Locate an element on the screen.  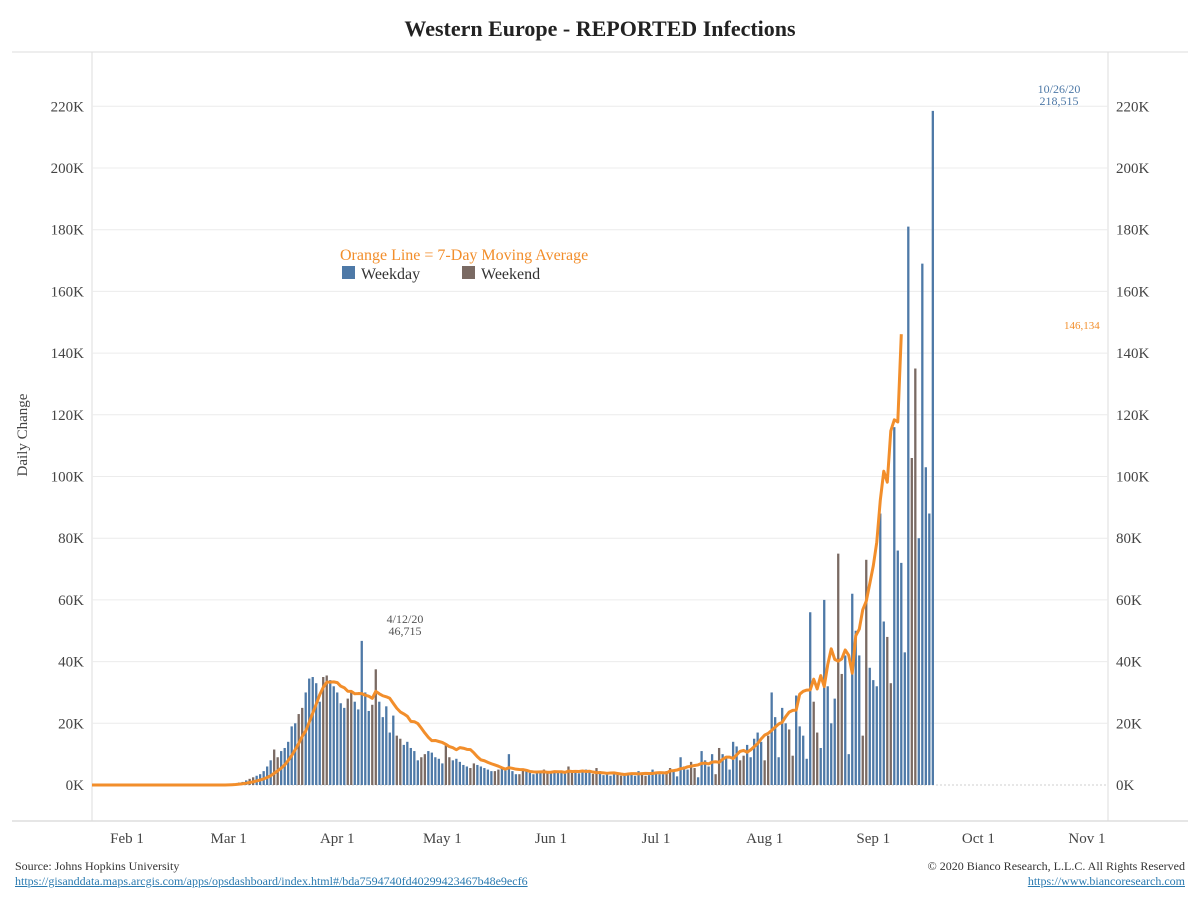
y-tick-label-right: 120K is located at coordinates (1133, 416).